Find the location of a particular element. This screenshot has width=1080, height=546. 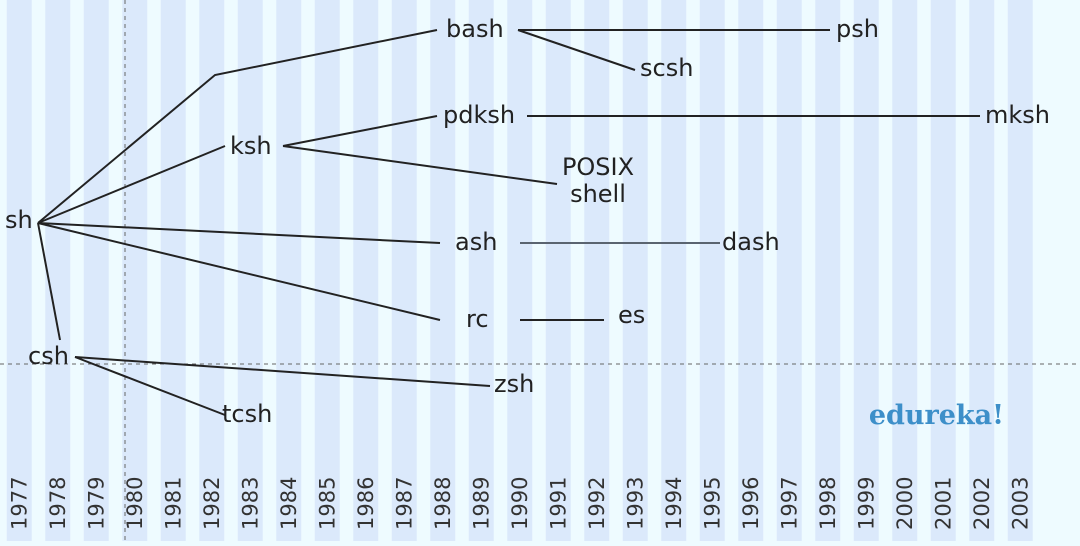

year-label-1986: 1986 is located at coordinates (366, 503).